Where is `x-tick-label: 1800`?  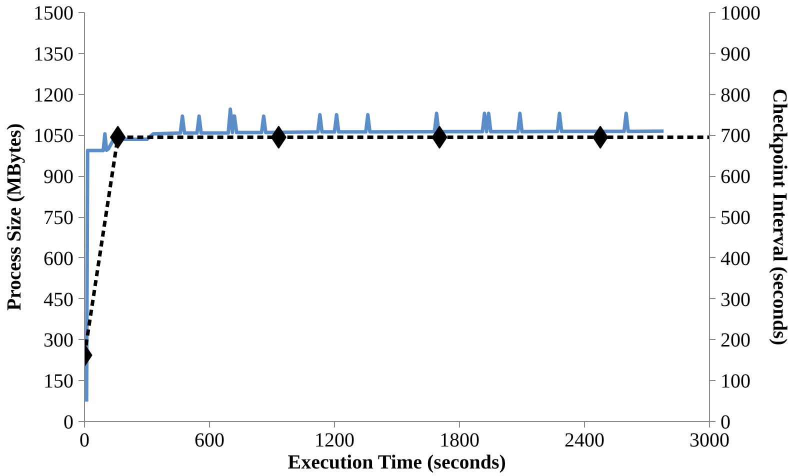
x-tick-label: 1800 is located at coordinates (460, 441).